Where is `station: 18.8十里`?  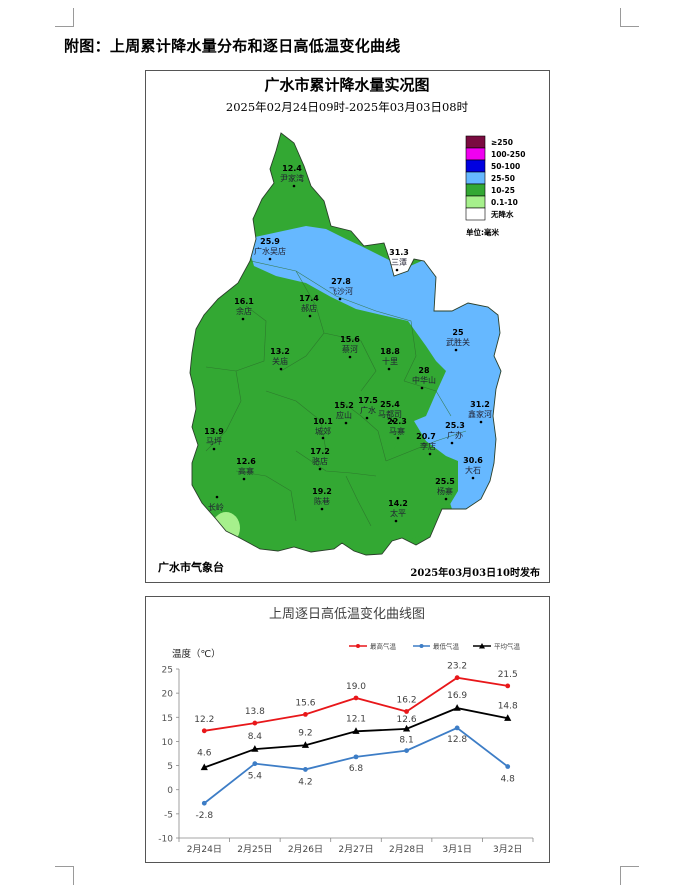 station: 18.8十里 is located at coordinates (390, 359).